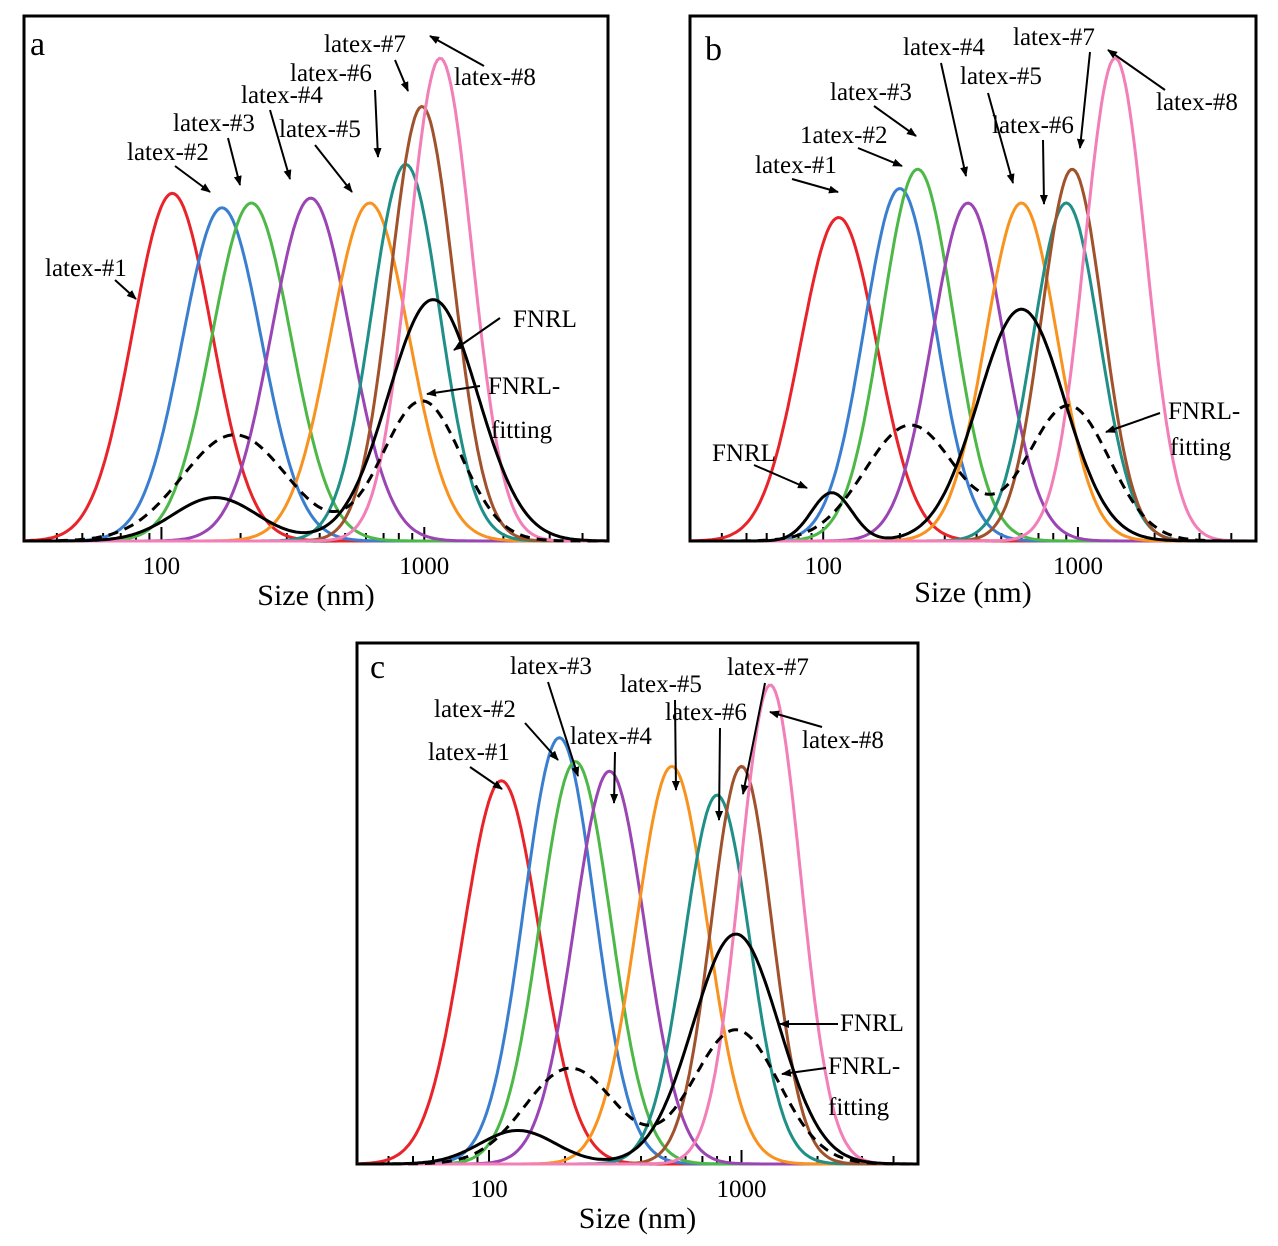 This screenshot has height=1246, width=1278. Describe the element at coordinates (843, 135) in the screenshot. I see `annotation-label: 1atex-#2` at that location.